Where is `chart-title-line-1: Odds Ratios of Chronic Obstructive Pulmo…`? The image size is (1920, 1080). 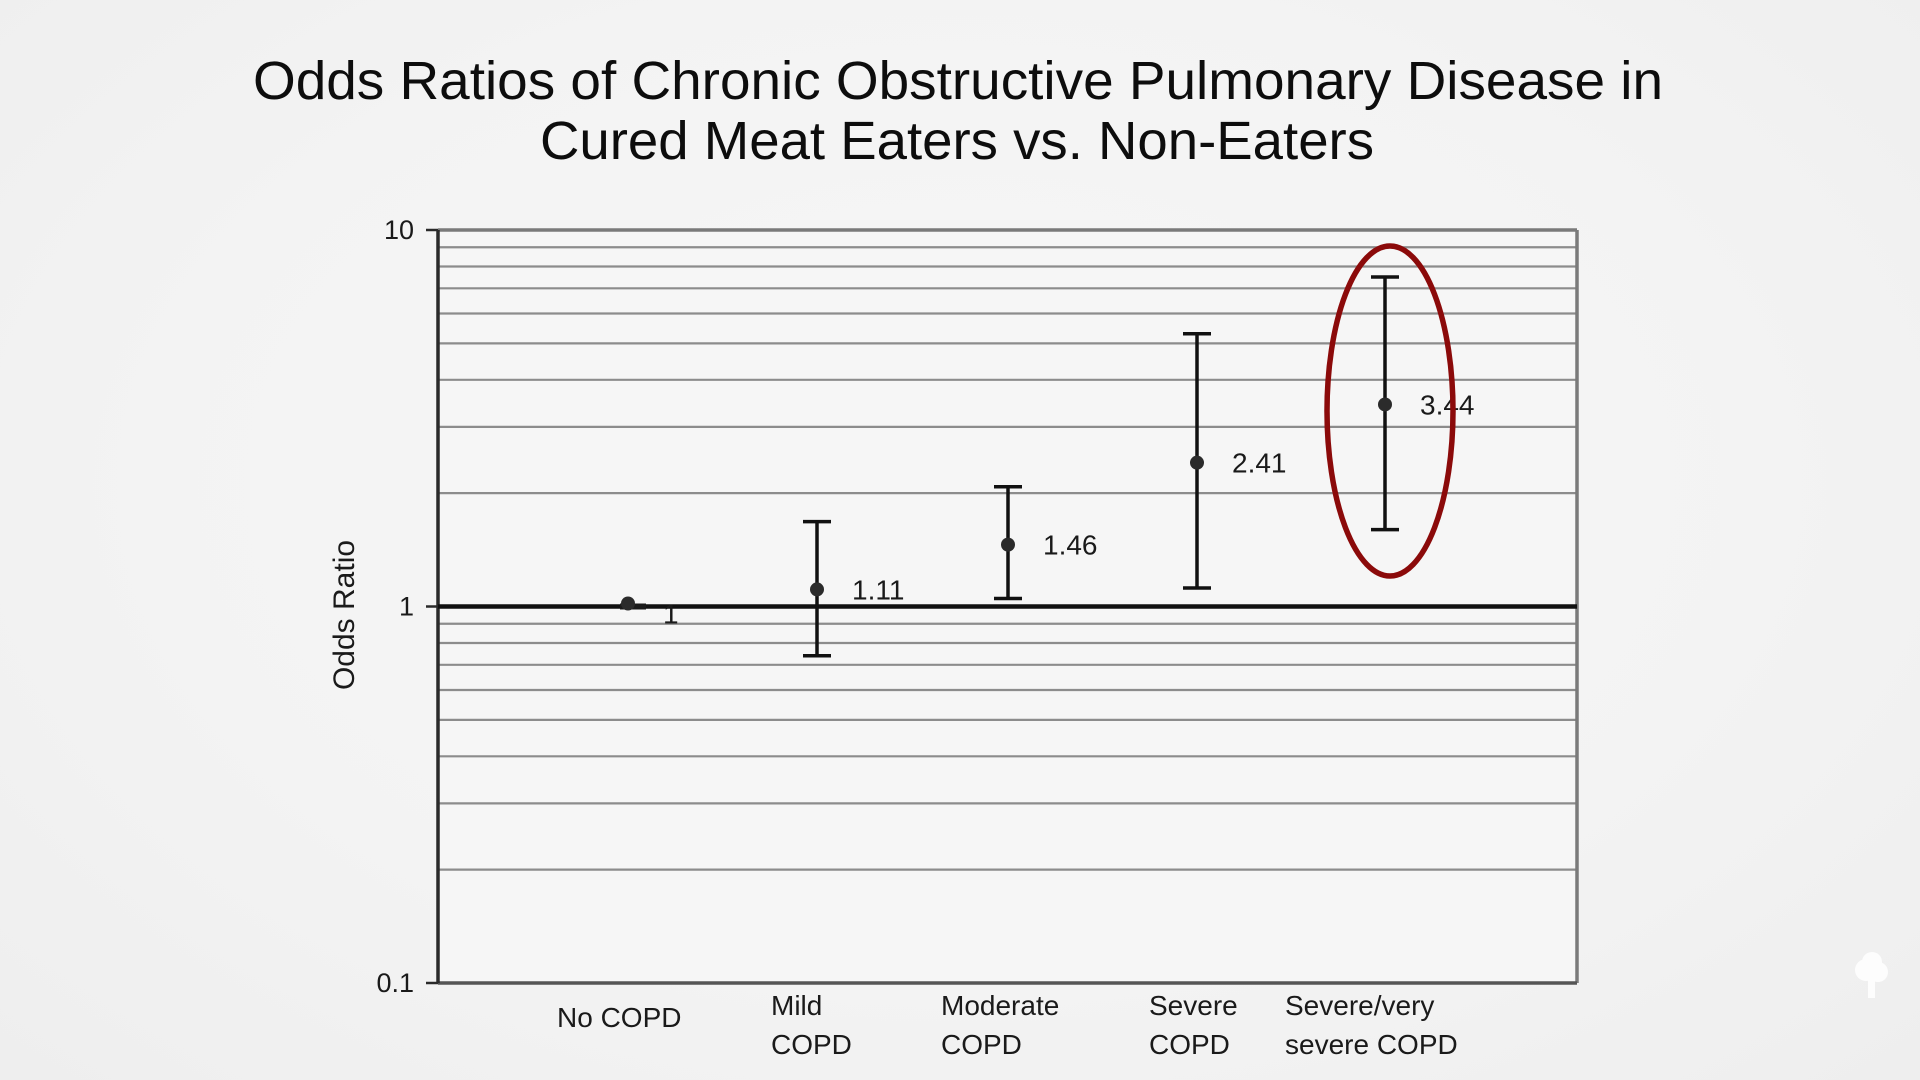
chart-title-line-1: Odds Ratios of Chronic Obstructive Pulmo… is located at coordinates (958, 81).